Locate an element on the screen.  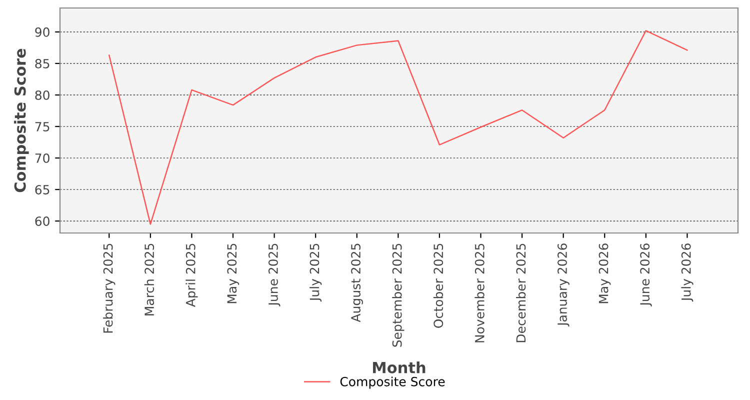
y-tick-label: 65 is located at coordinates (42, 189).